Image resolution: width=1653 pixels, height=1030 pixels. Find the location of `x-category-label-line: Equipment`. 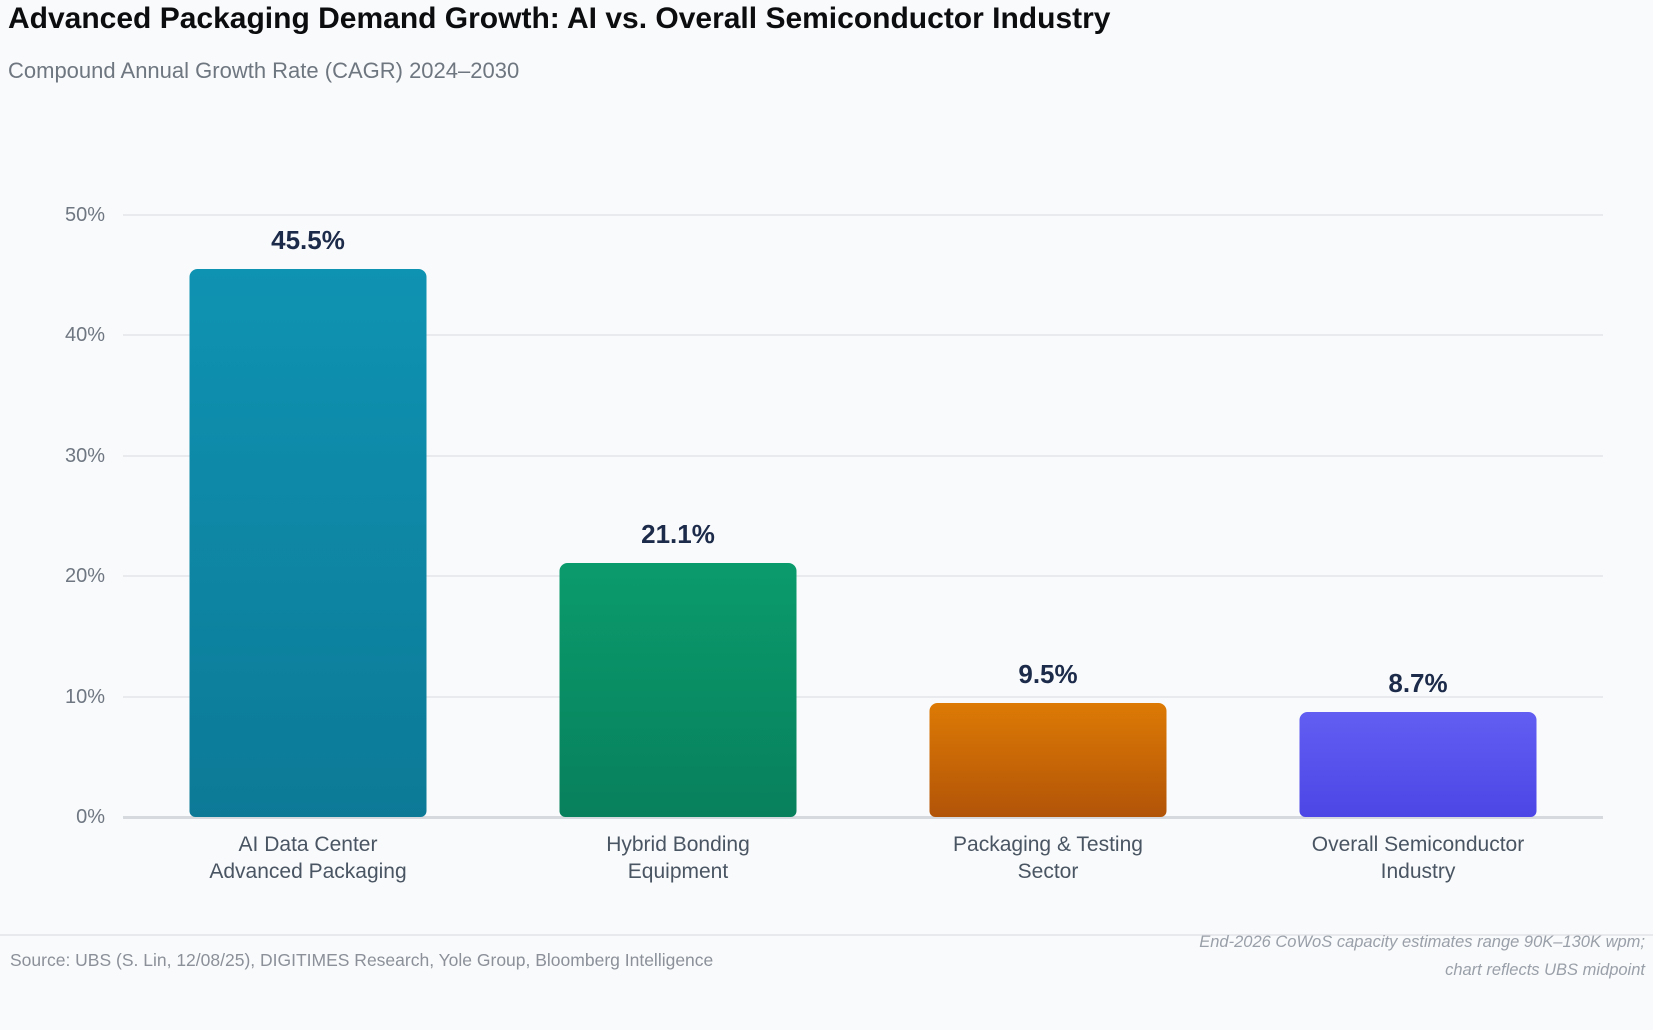

x-category-label-line: Equipment is located at coordinates (678, 871).